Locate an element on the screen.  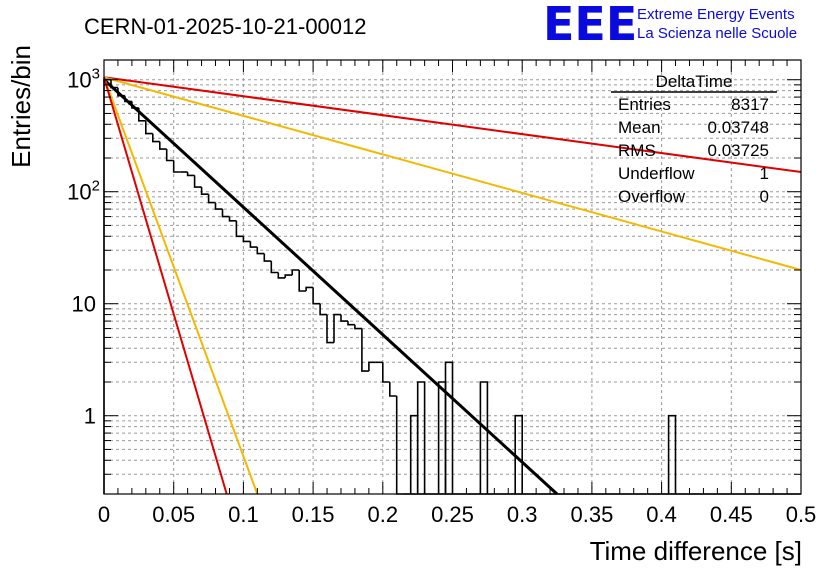
stats-title: DeltaTime is located at coordinates (694, 81).